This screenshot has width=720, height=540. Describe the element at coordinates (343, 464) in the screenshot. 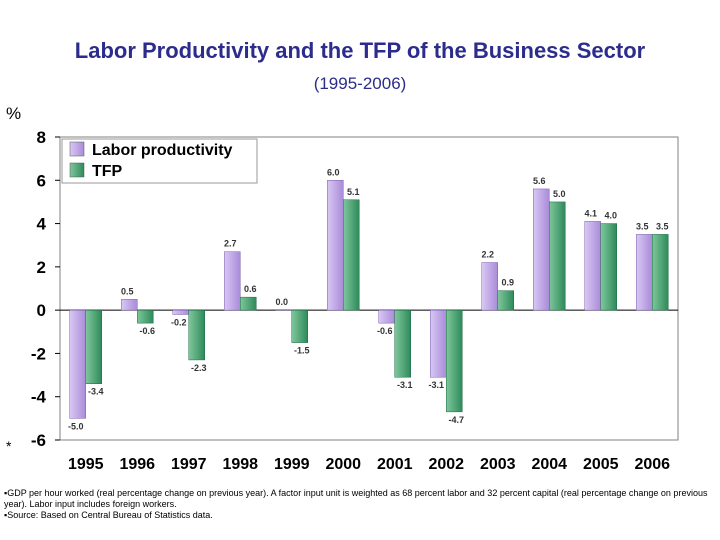

I see `x-tick-label: 2000` at that location.